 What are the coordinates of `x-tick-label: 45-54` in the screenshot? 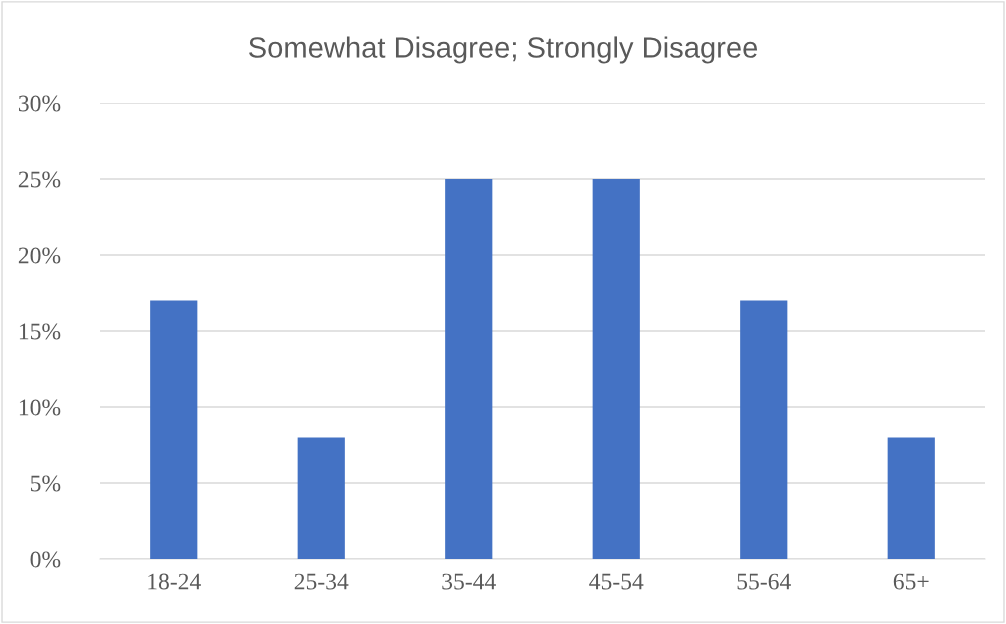 It's located at (616, 581).